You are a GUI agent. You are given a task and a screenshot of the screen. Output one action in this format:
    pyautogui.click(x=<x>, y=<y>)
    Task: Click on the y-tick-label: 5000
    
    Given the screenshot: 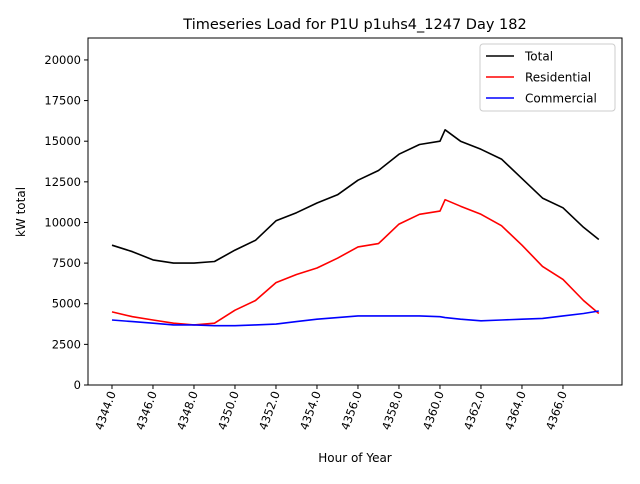 What is the action you would take?
    pyautogui.click(x=66, y=304)
    